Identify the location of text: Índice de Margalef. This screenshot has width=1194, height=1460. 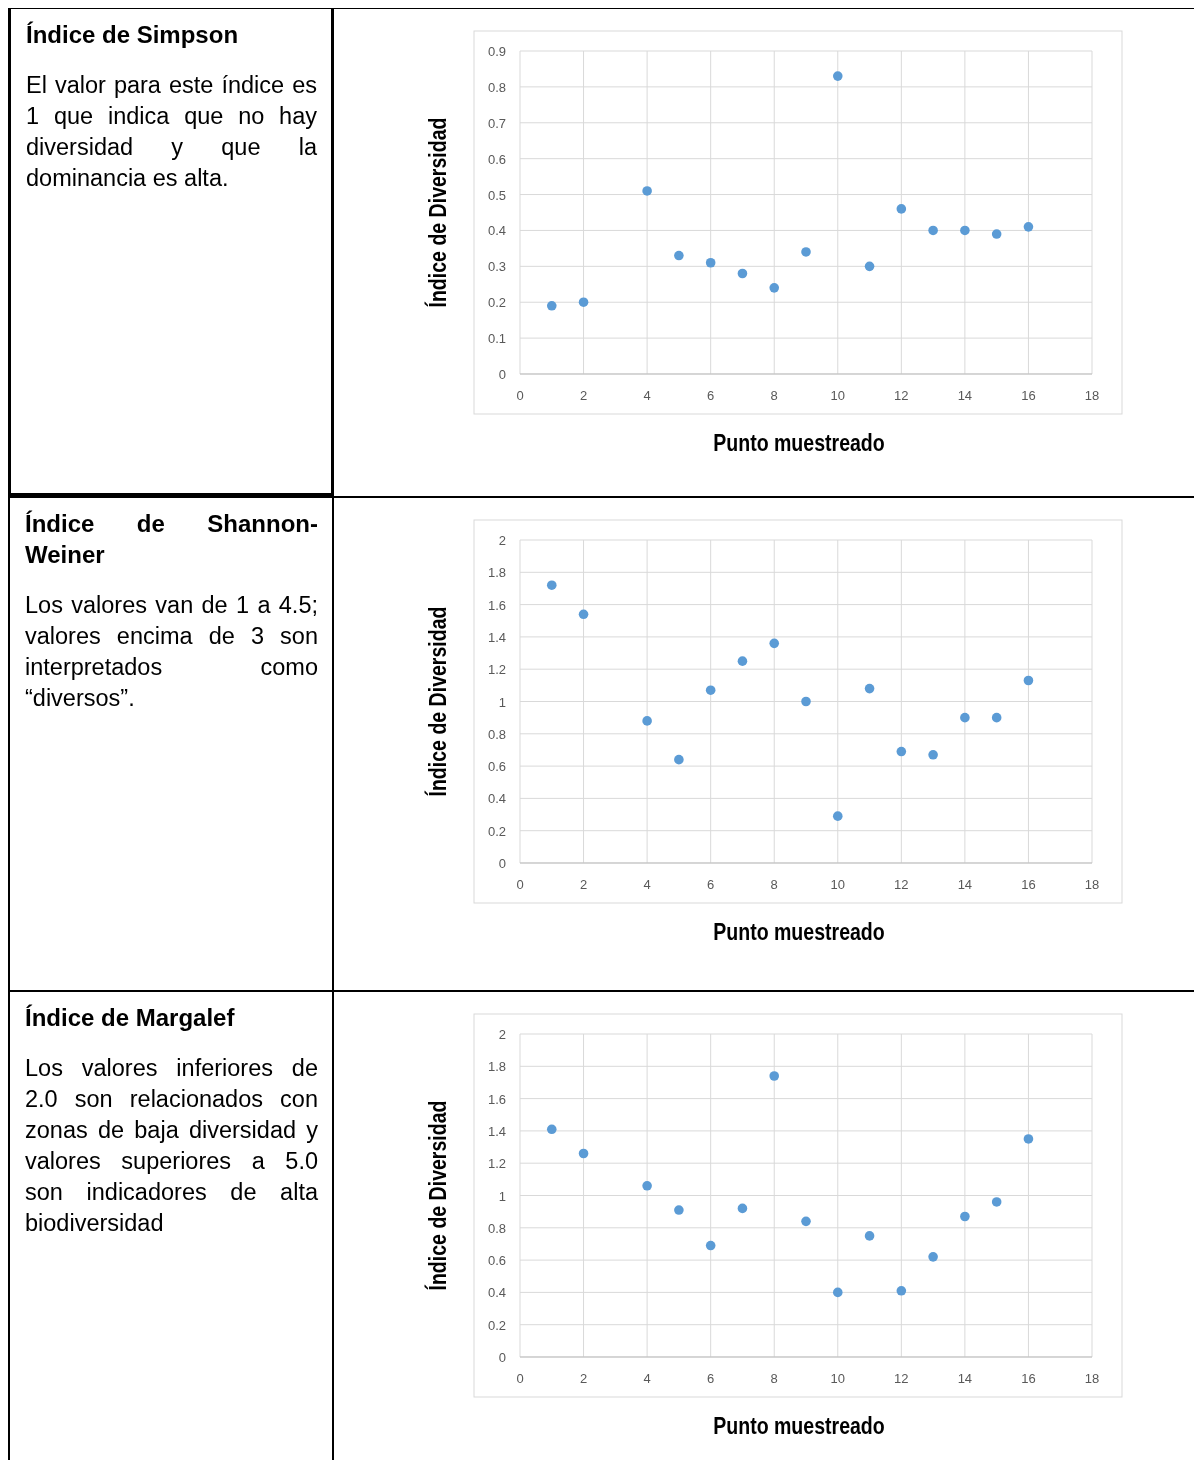
(130, 1018).